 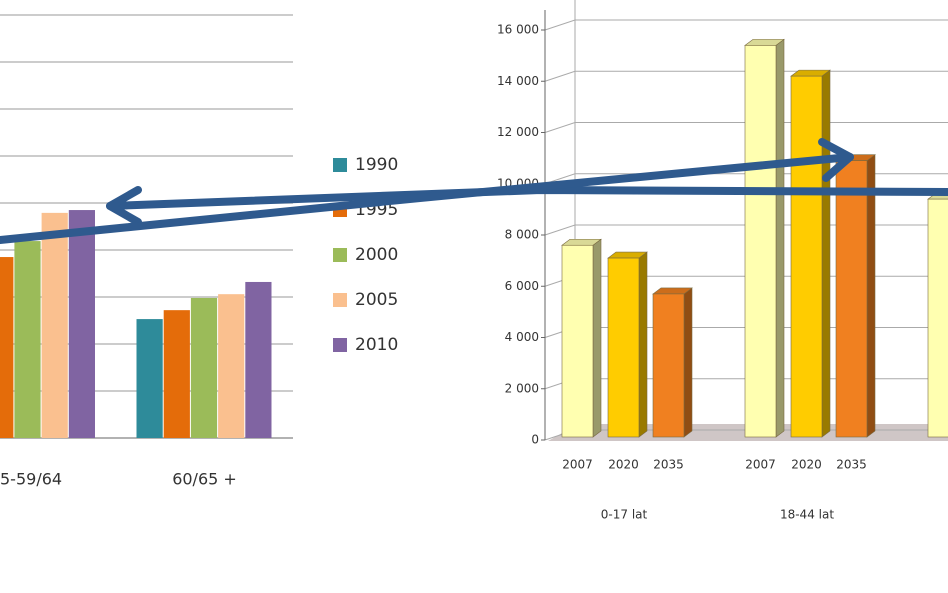 I want to click on x-tick-label: 5-59/64, so click(x=31, y=479).